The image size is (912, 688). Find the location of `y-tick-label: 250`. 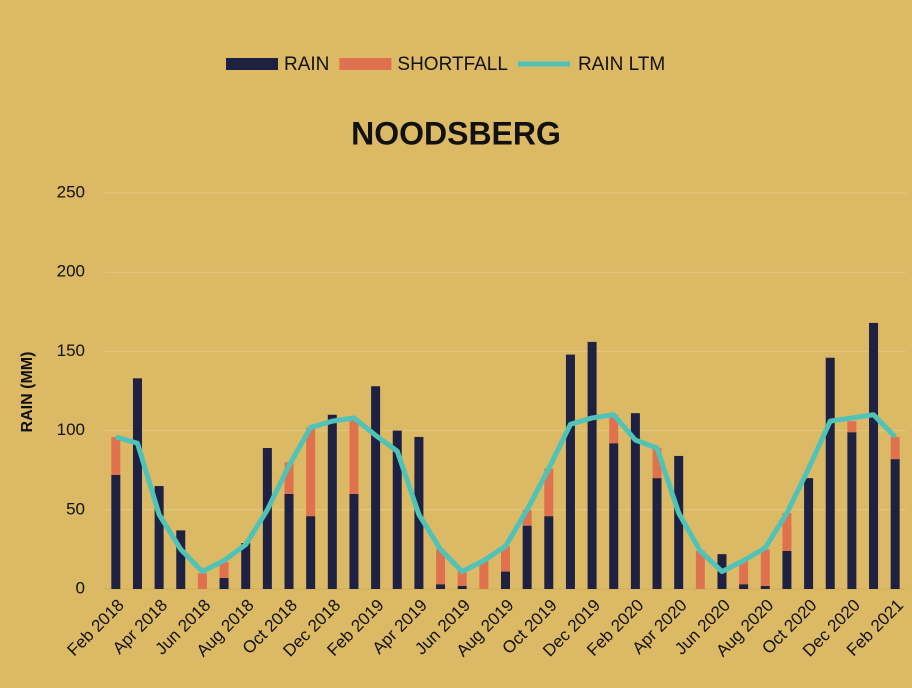

y-tick-label: 250 is located at coordinates (71, 191).